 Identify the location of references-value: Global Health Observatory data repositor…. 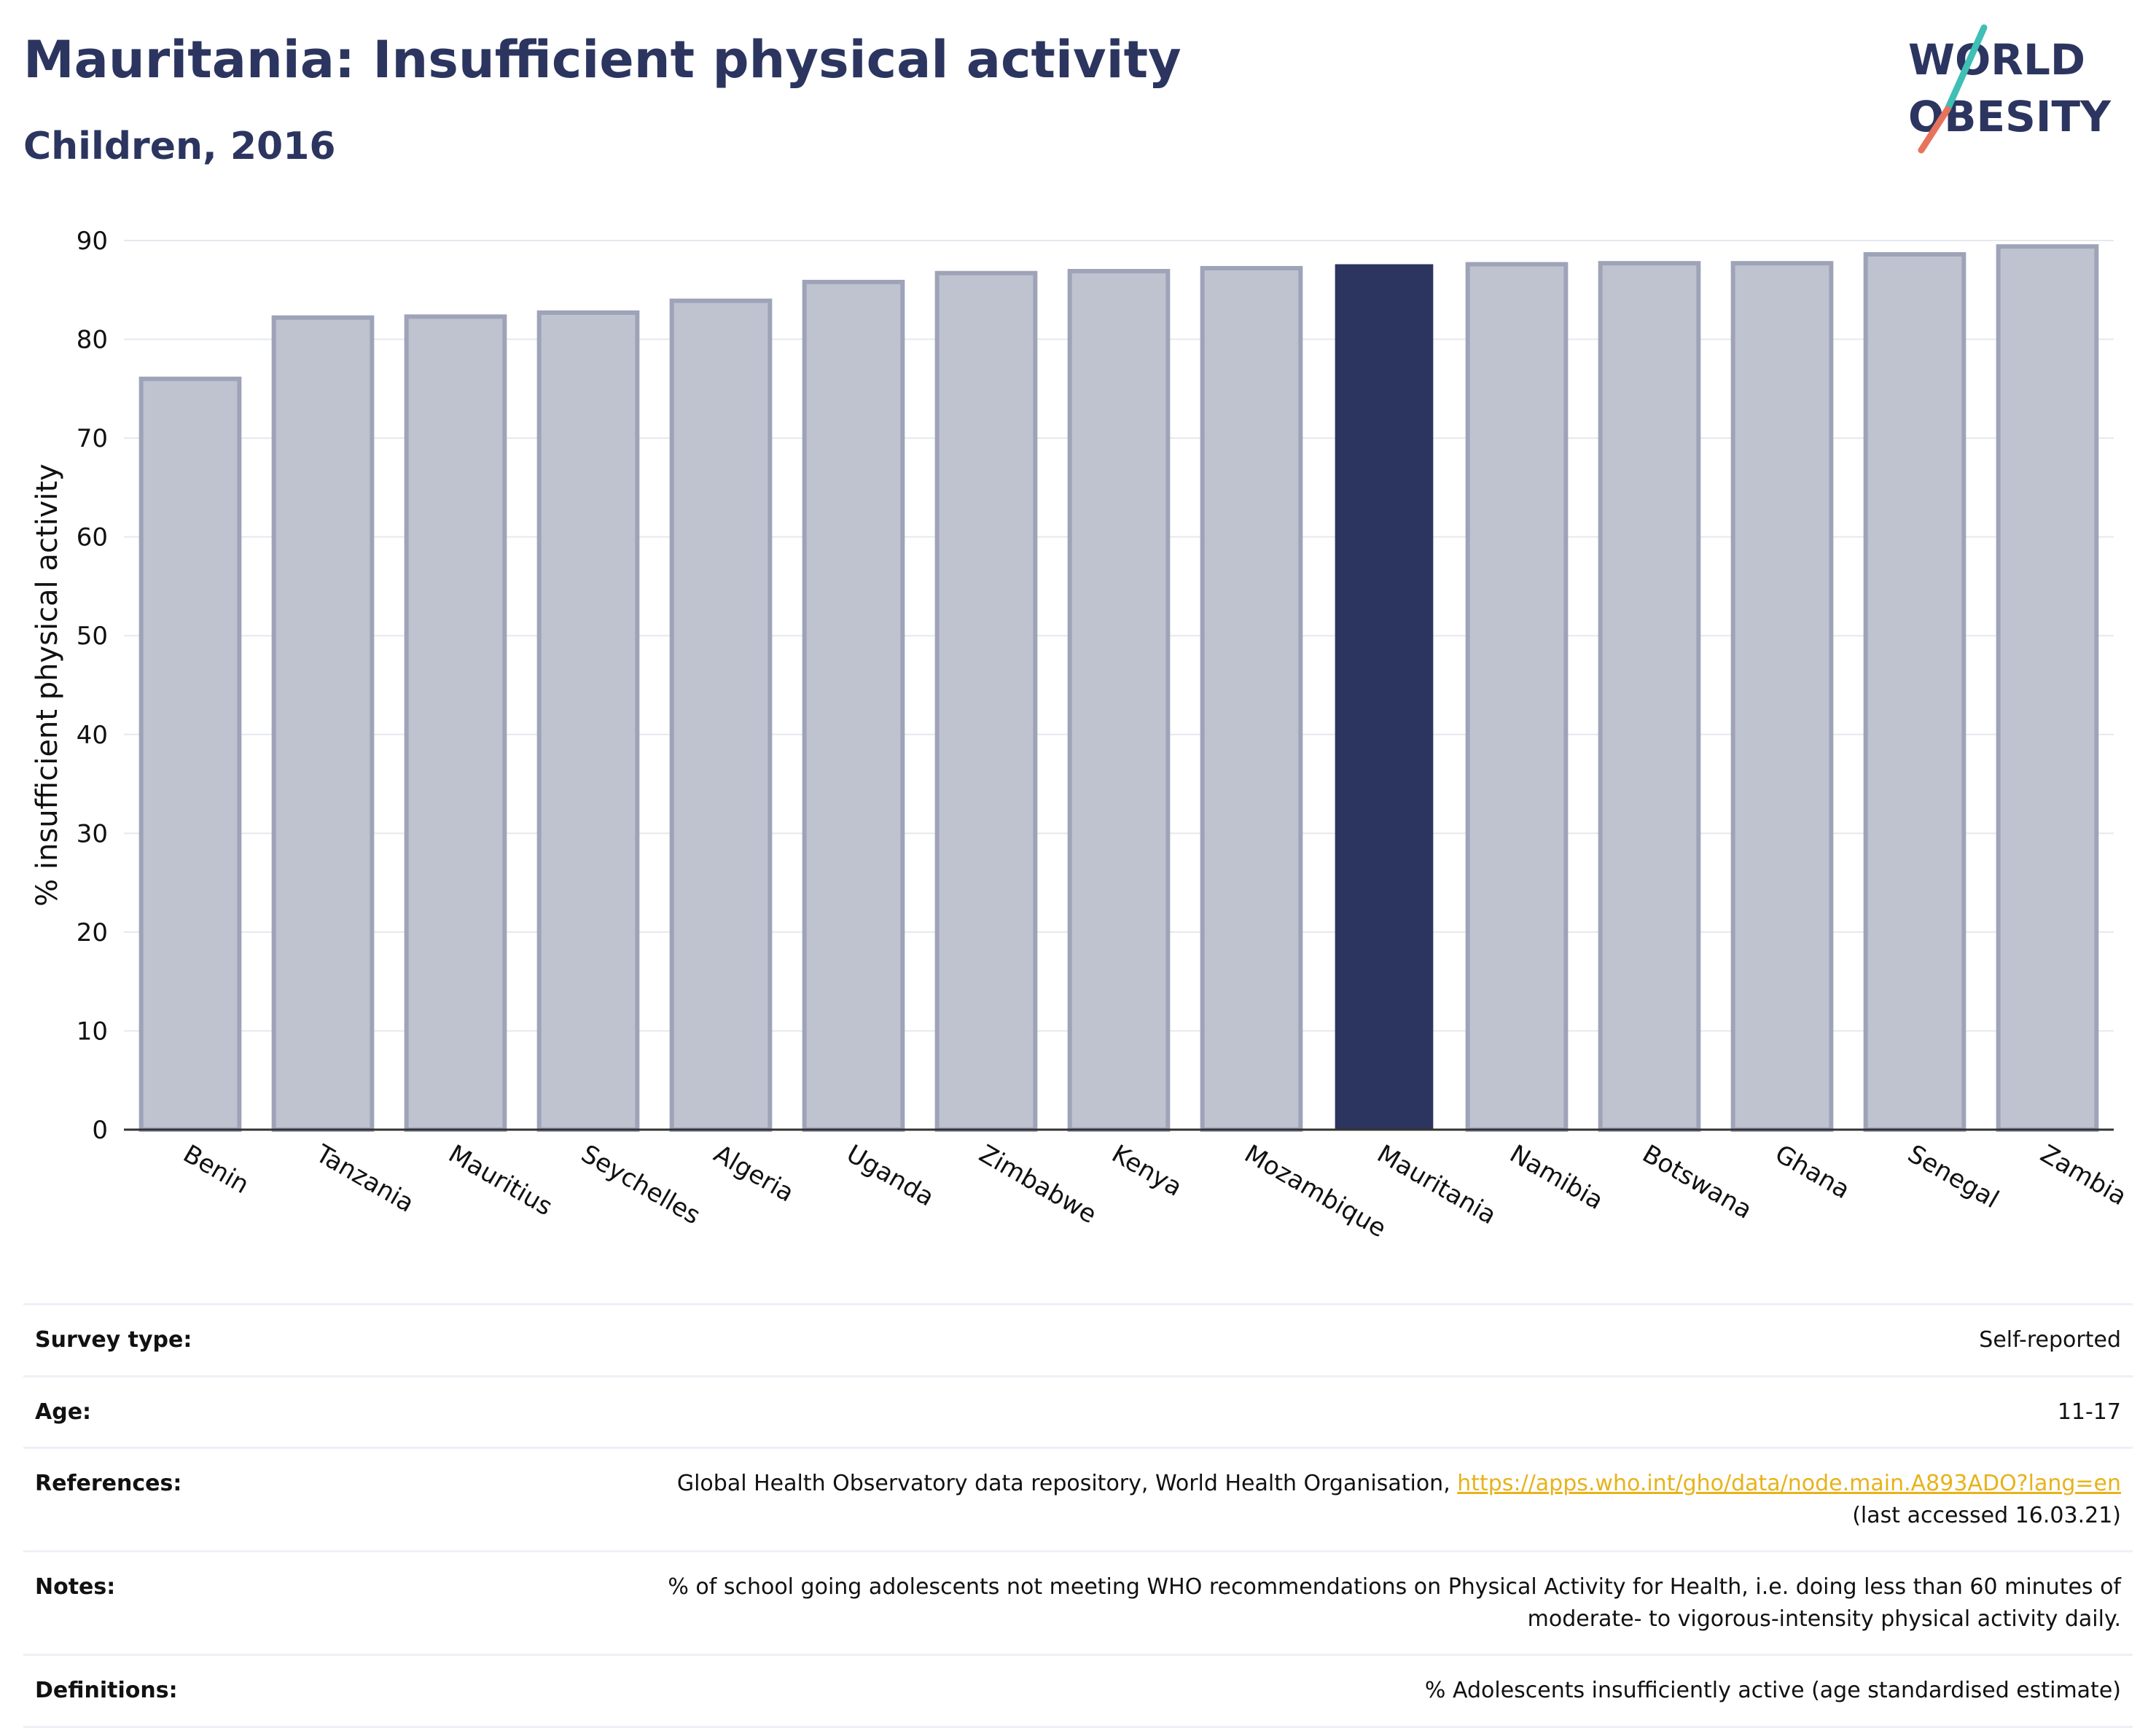
(1199, 1499).